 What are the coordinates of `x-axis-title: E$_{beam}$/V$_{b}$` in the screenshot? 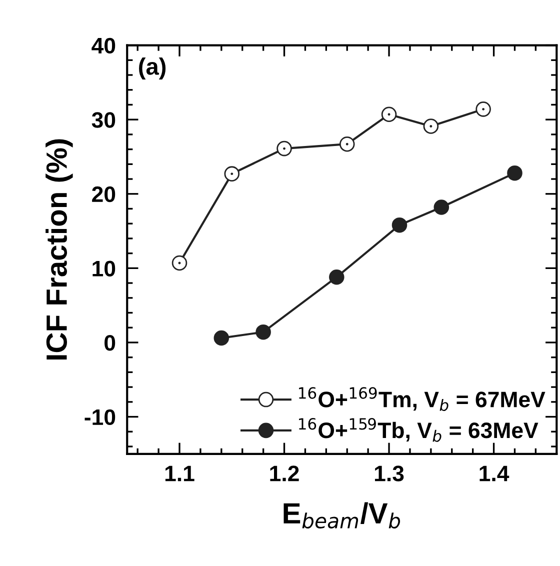 It's located at (342, 515).